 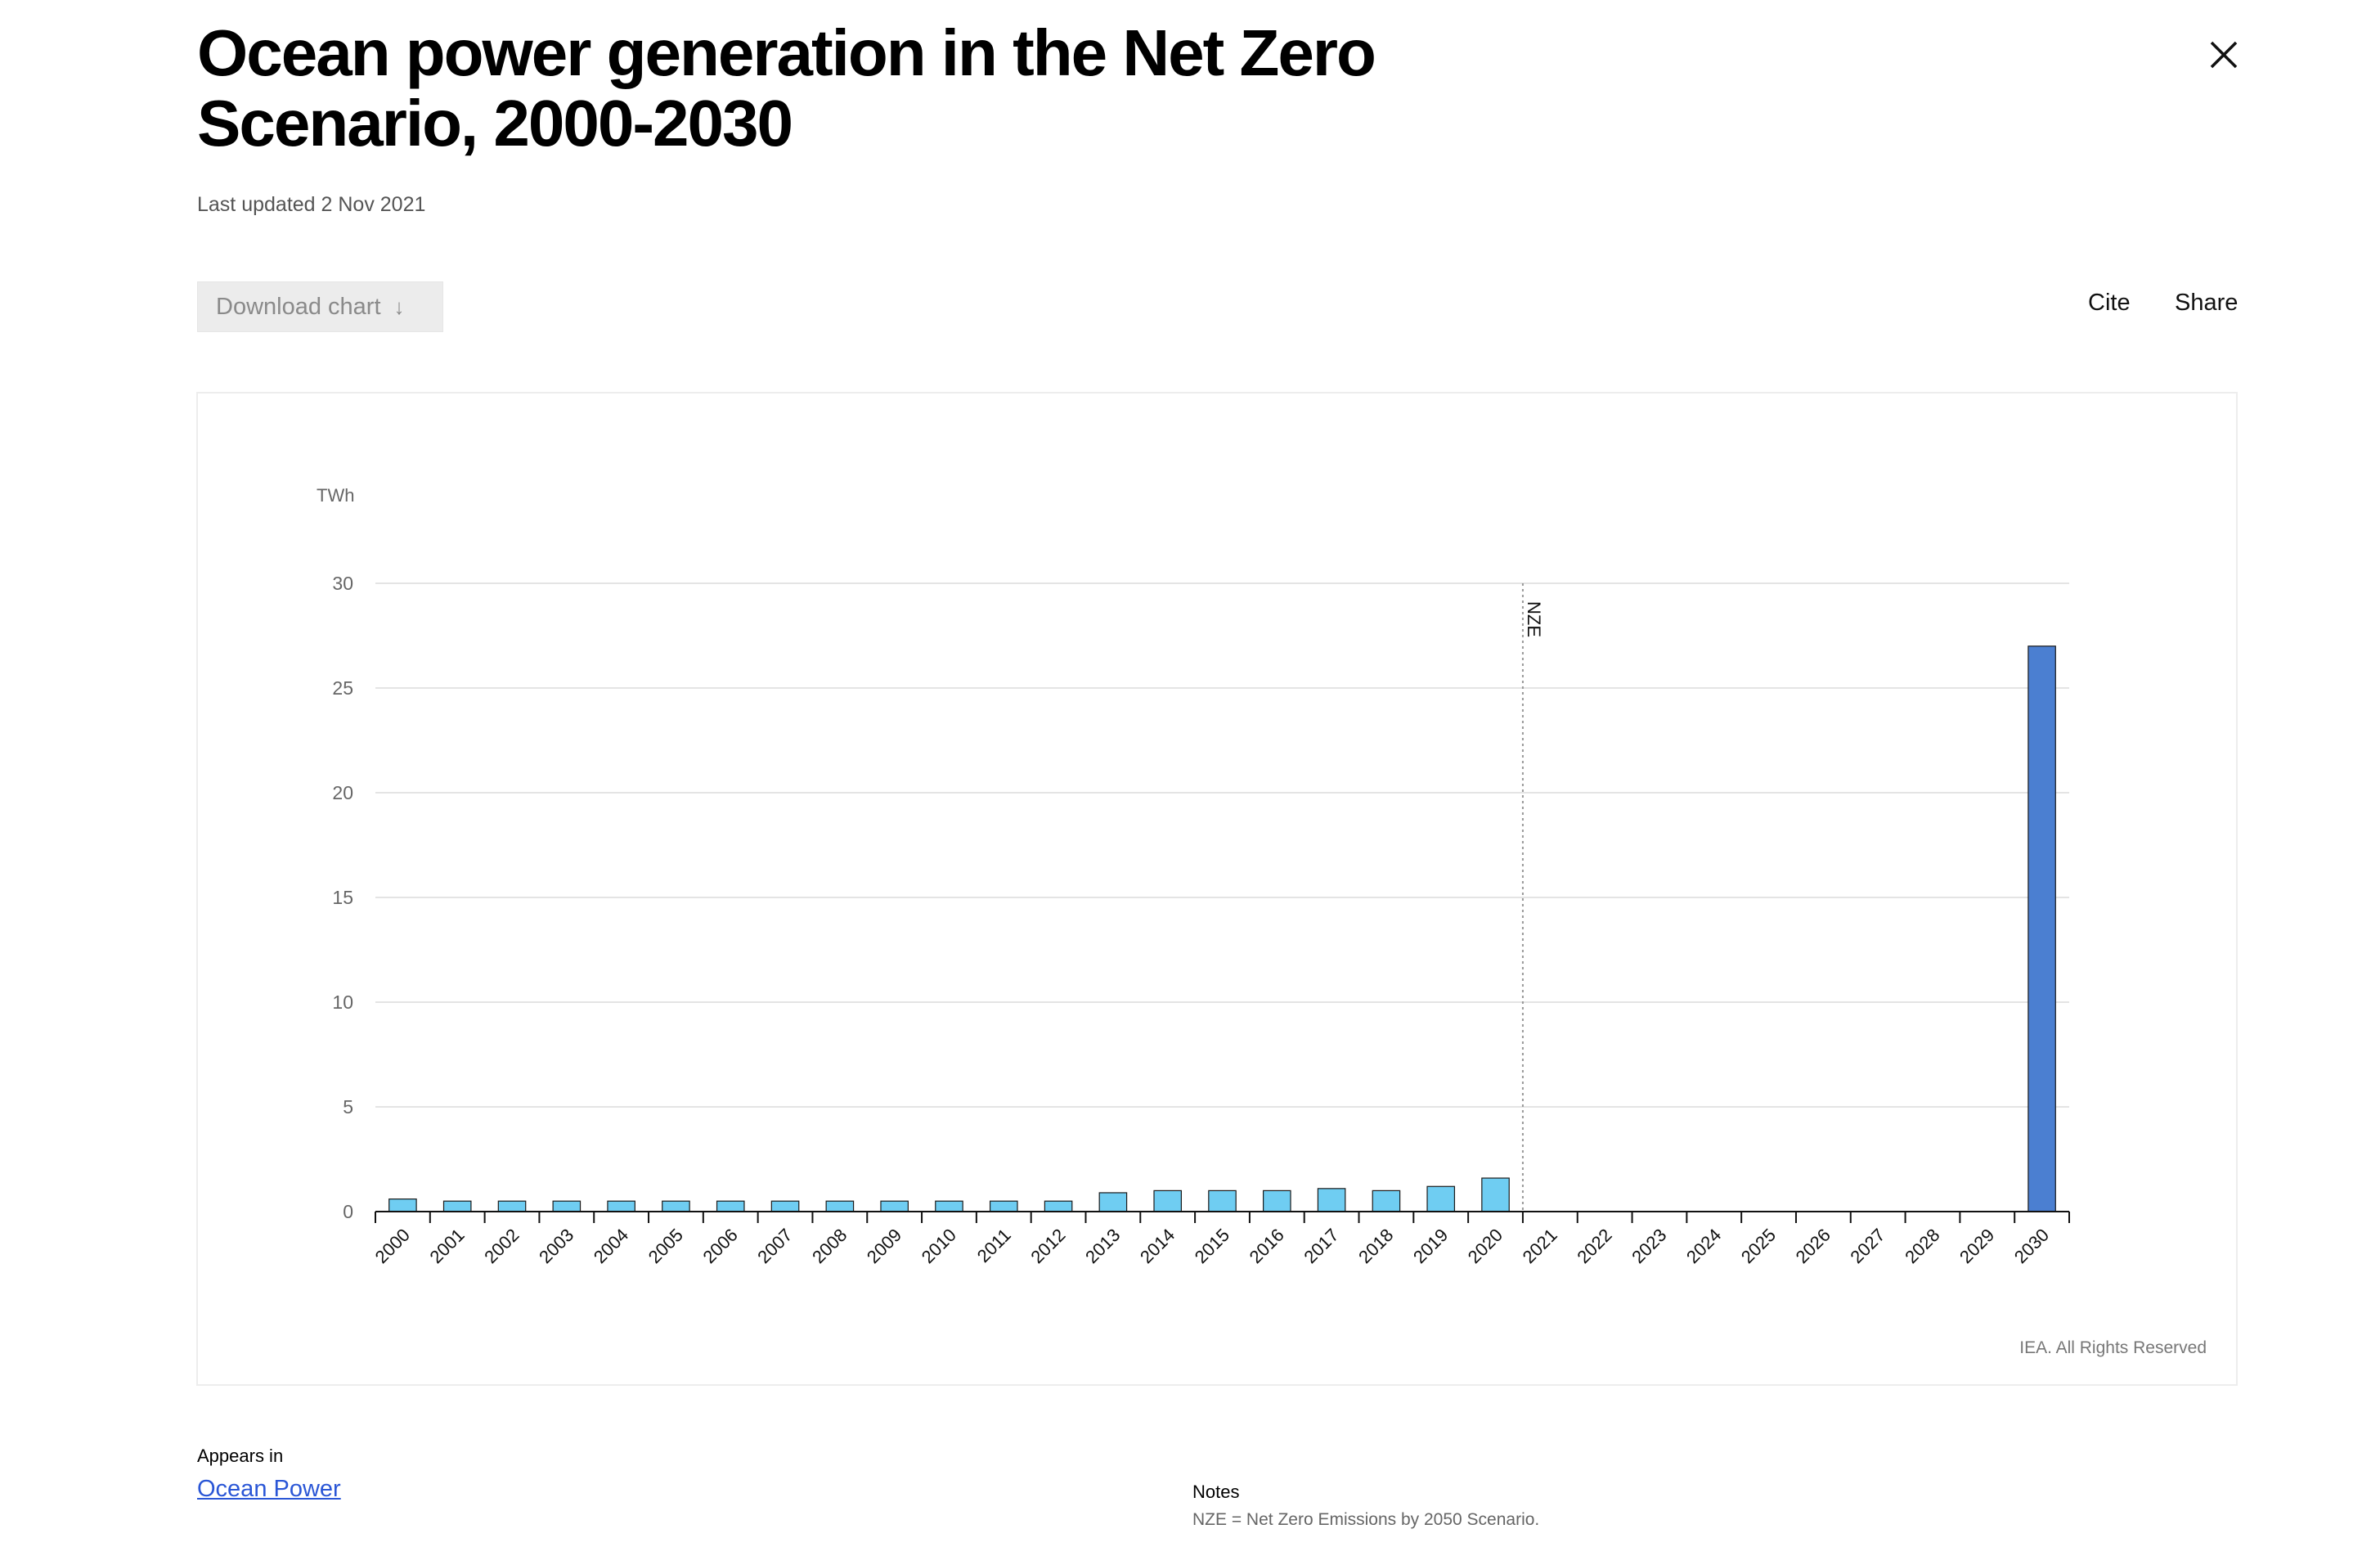 I want to click on x-tick-label: 2024, so click(x=1704, y=1246).